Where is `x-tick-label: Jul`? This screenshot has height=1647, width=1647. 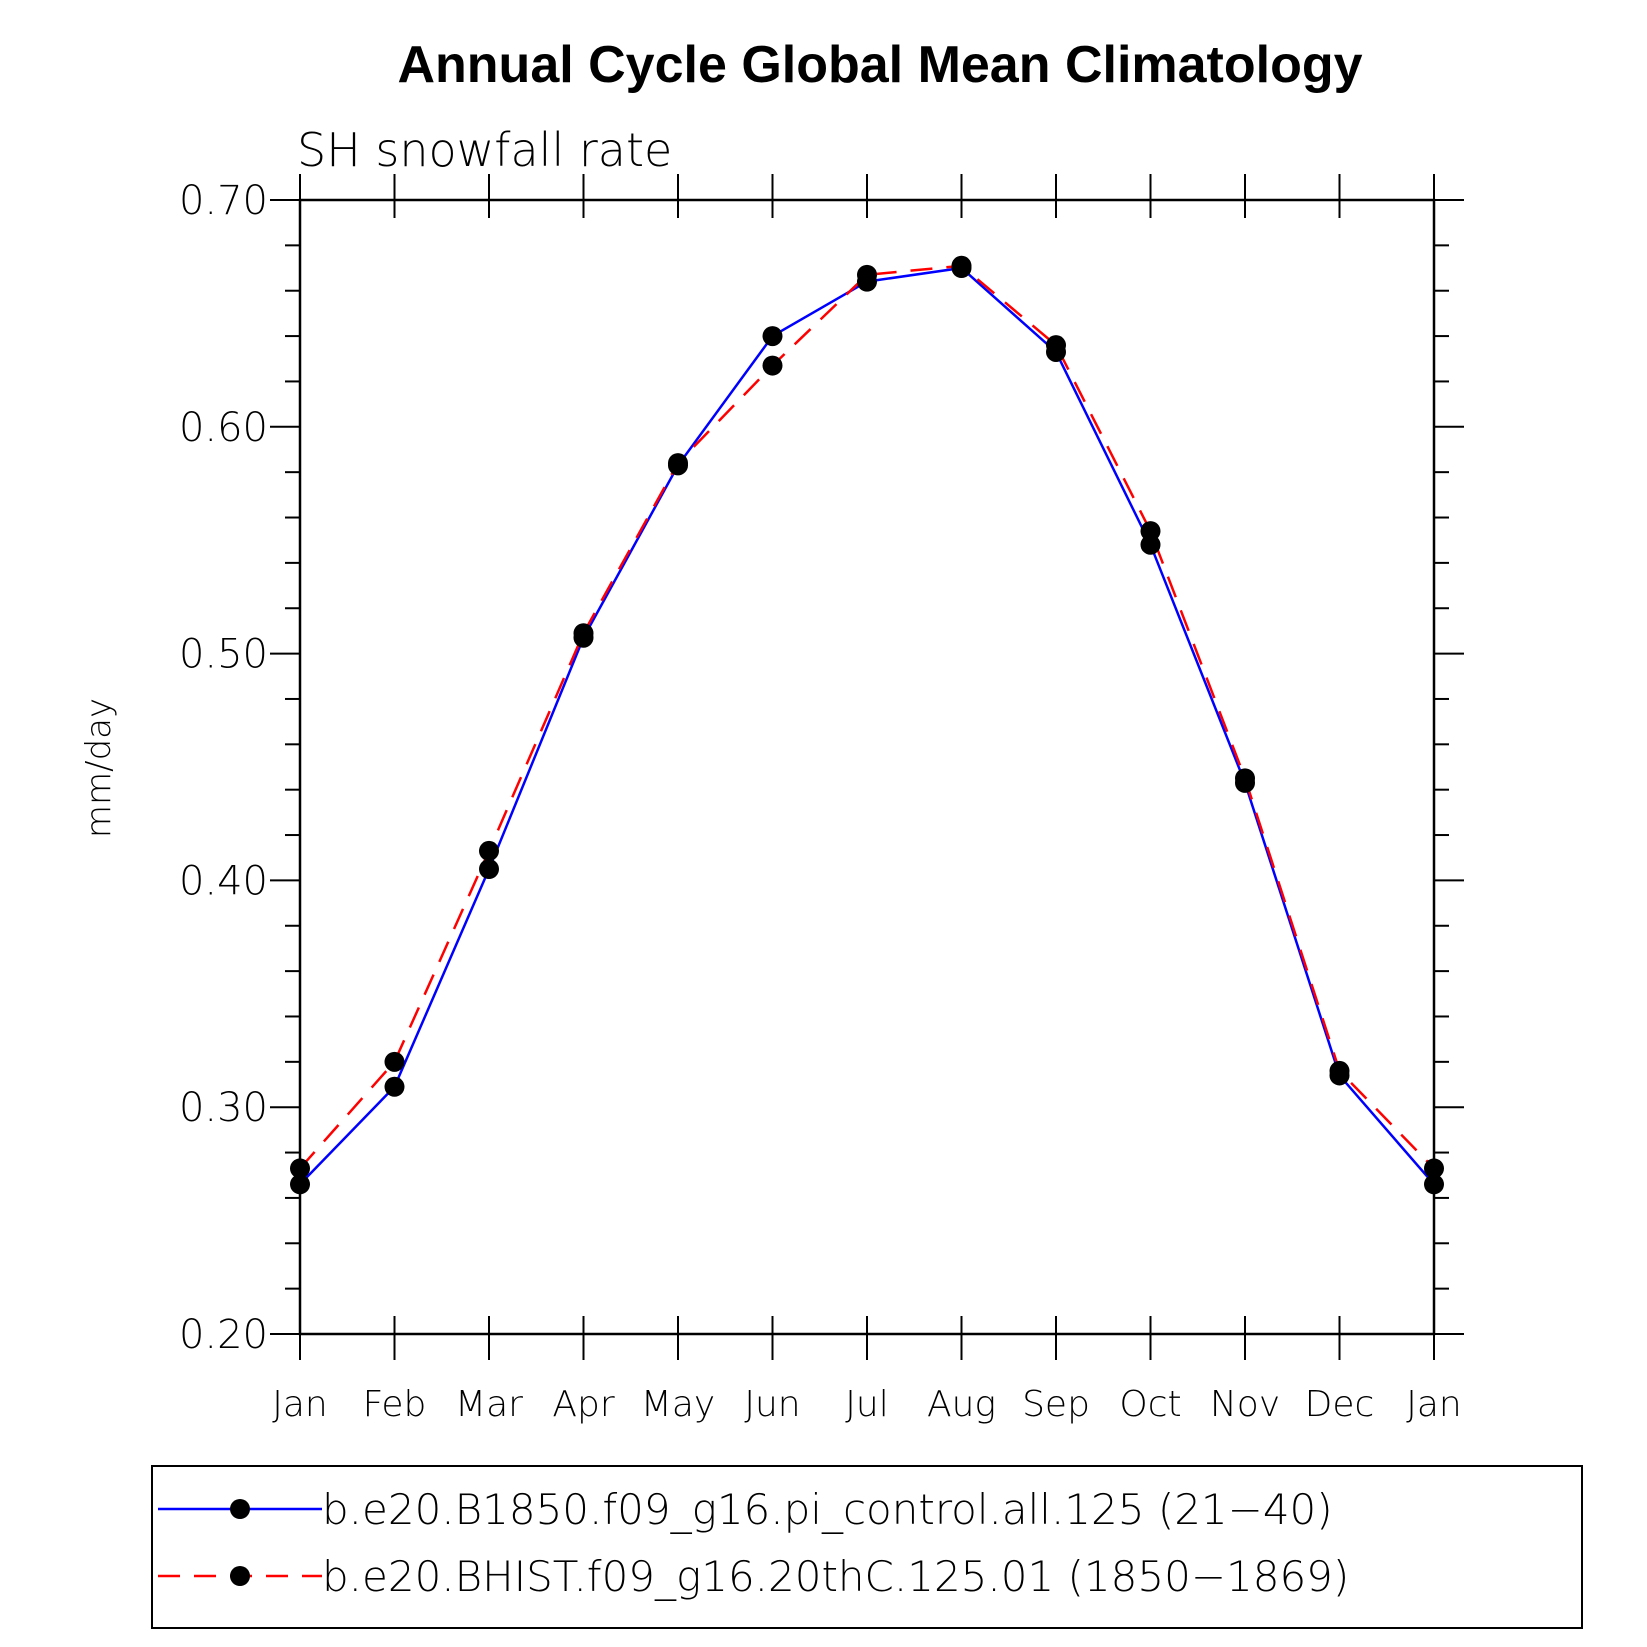
x-tick-label: Jul is located at coordinates (866, 1404).